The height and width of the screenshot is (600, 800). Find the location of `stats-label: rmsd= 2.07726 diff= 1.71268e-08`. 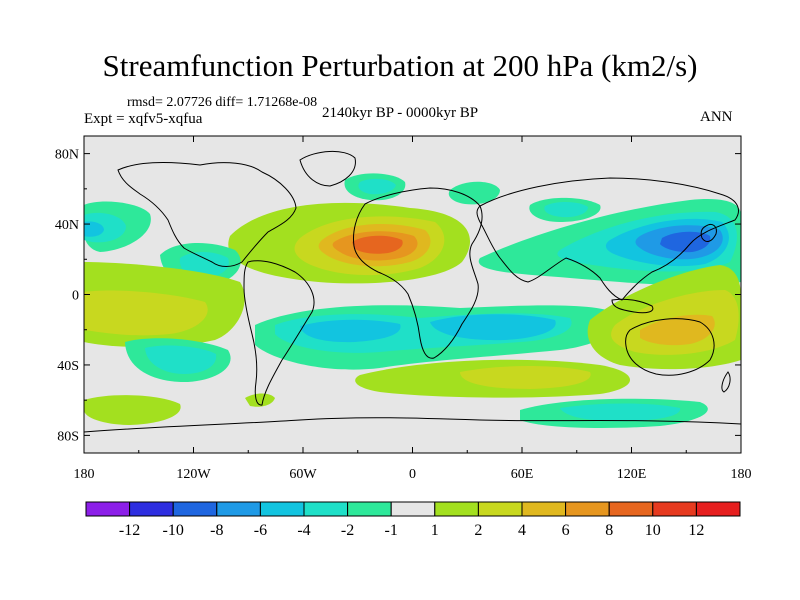

stats-label: rmsd= 2.07726 diff= 1.71268e-08 is located at coordinates (222, 102).